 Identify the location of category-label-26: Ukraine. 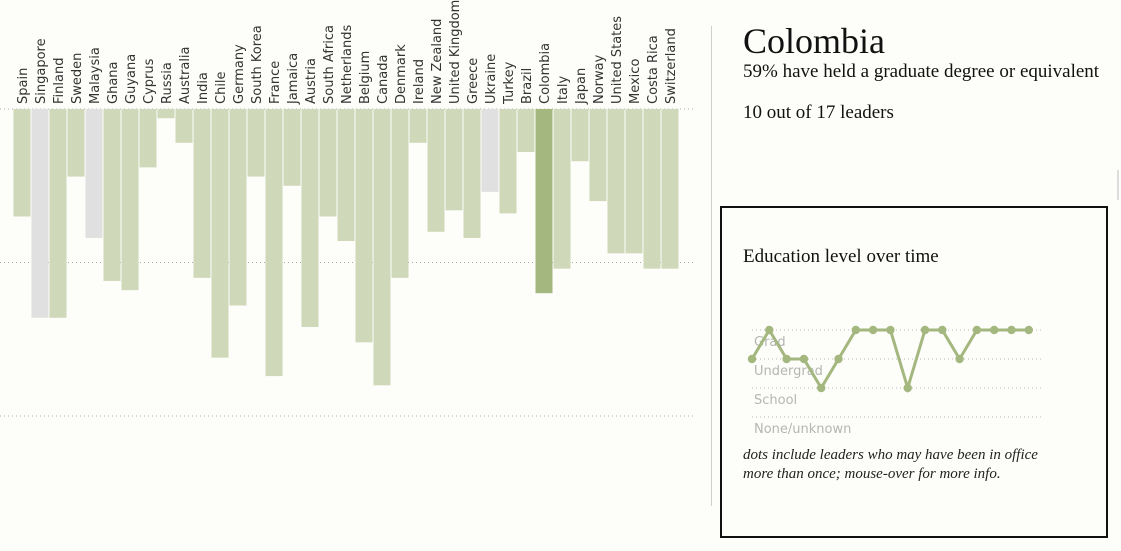
(491, 79).